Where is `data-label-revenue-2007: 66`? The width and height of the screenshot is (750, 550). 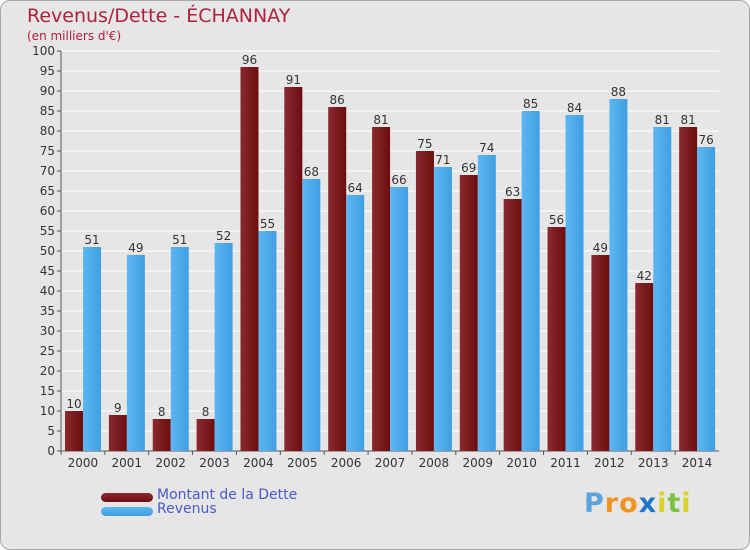
data-label-revenue-2007: 66 is located at coordinates (398, 180).